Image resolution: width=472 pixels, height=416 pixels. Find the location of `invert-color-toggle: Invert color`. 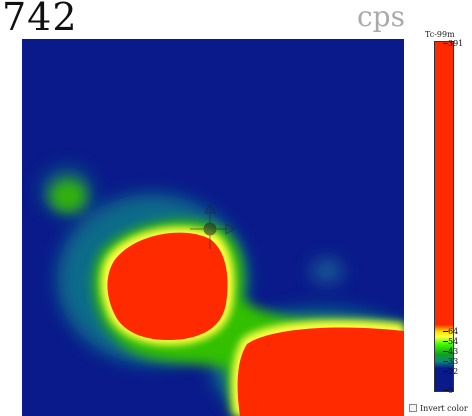

invert-color-toggle: Invert color is located at coordinates (440, 408).